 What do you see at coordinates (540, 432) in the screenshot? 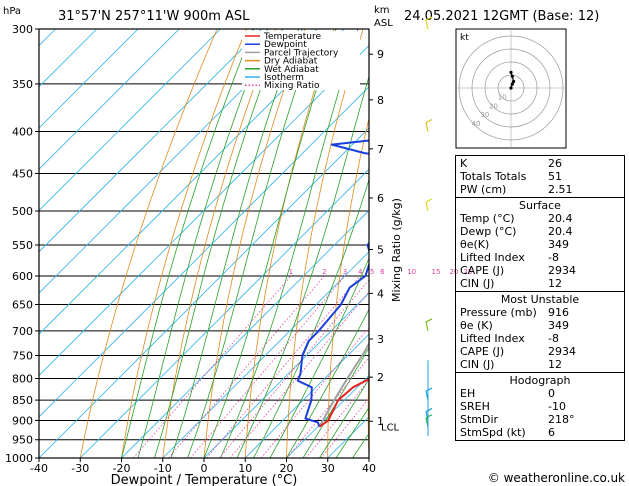
I see `hodograph-stat-row: StmSpd (kt) 6` at bounding box center [540, 432].